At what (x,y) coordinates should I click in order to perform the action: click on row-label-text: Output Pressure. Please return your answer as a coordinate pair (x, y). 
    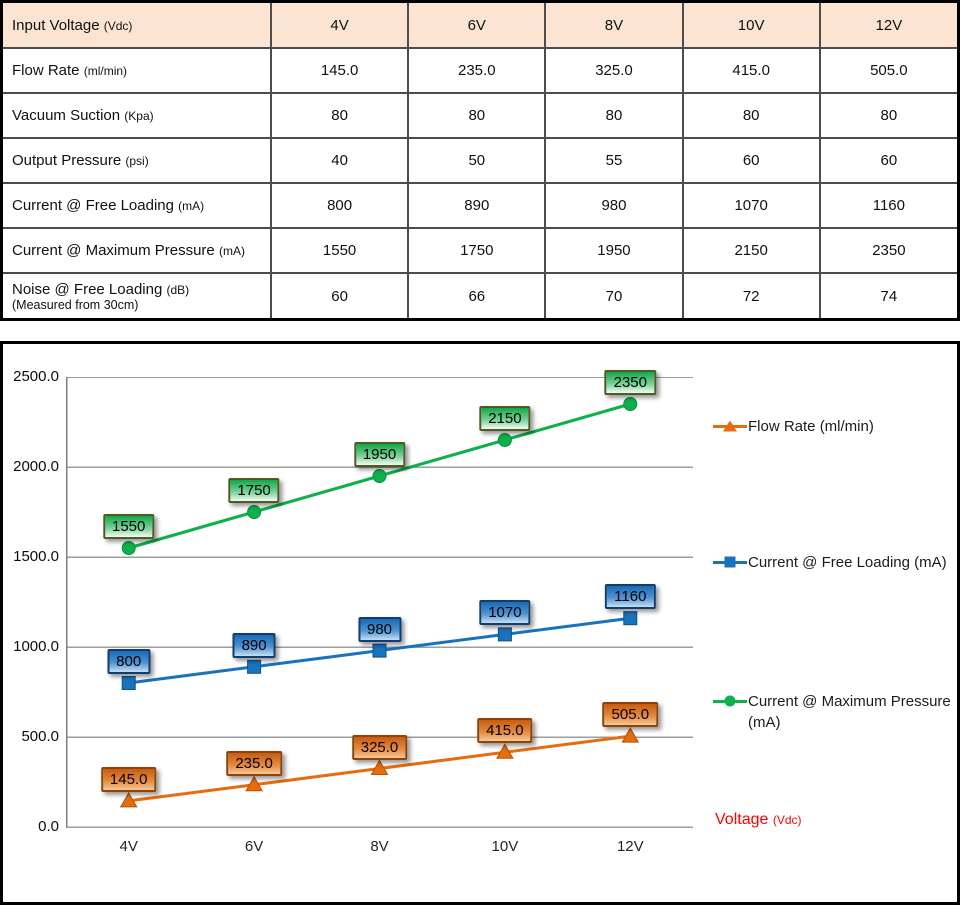
    Looking at the image, I should click on (67, 160).